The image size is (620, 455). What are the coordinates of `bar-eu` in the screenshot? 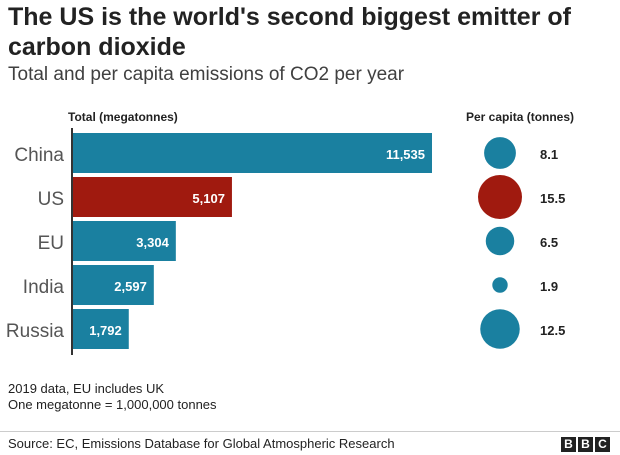 It's located at (124, 241).